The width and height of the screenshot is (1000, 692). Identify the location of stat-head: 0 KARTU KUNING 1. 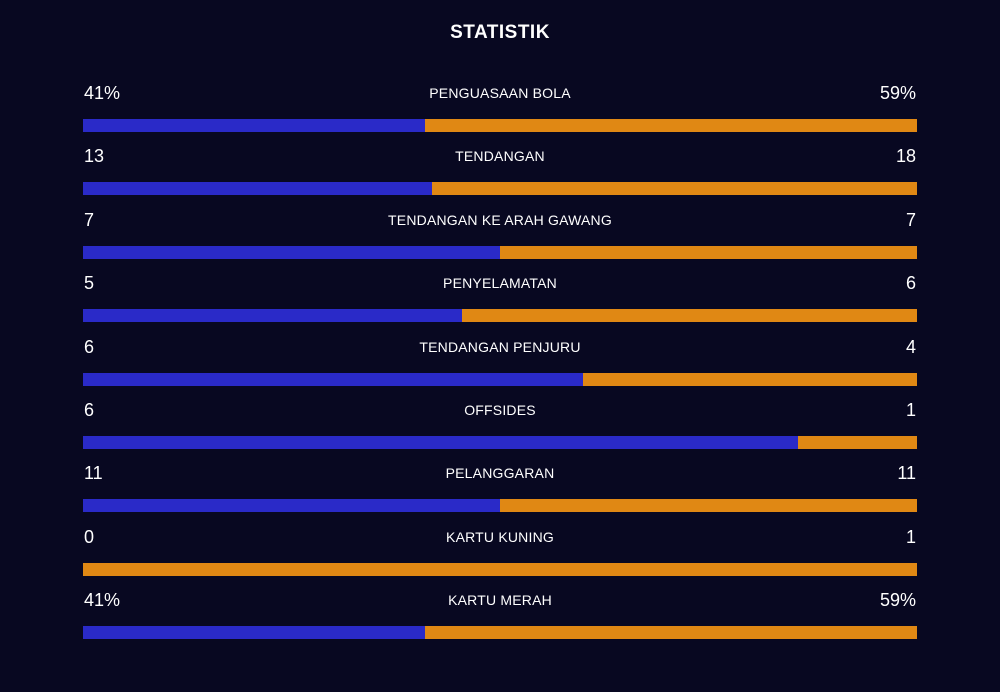
(500, 537).